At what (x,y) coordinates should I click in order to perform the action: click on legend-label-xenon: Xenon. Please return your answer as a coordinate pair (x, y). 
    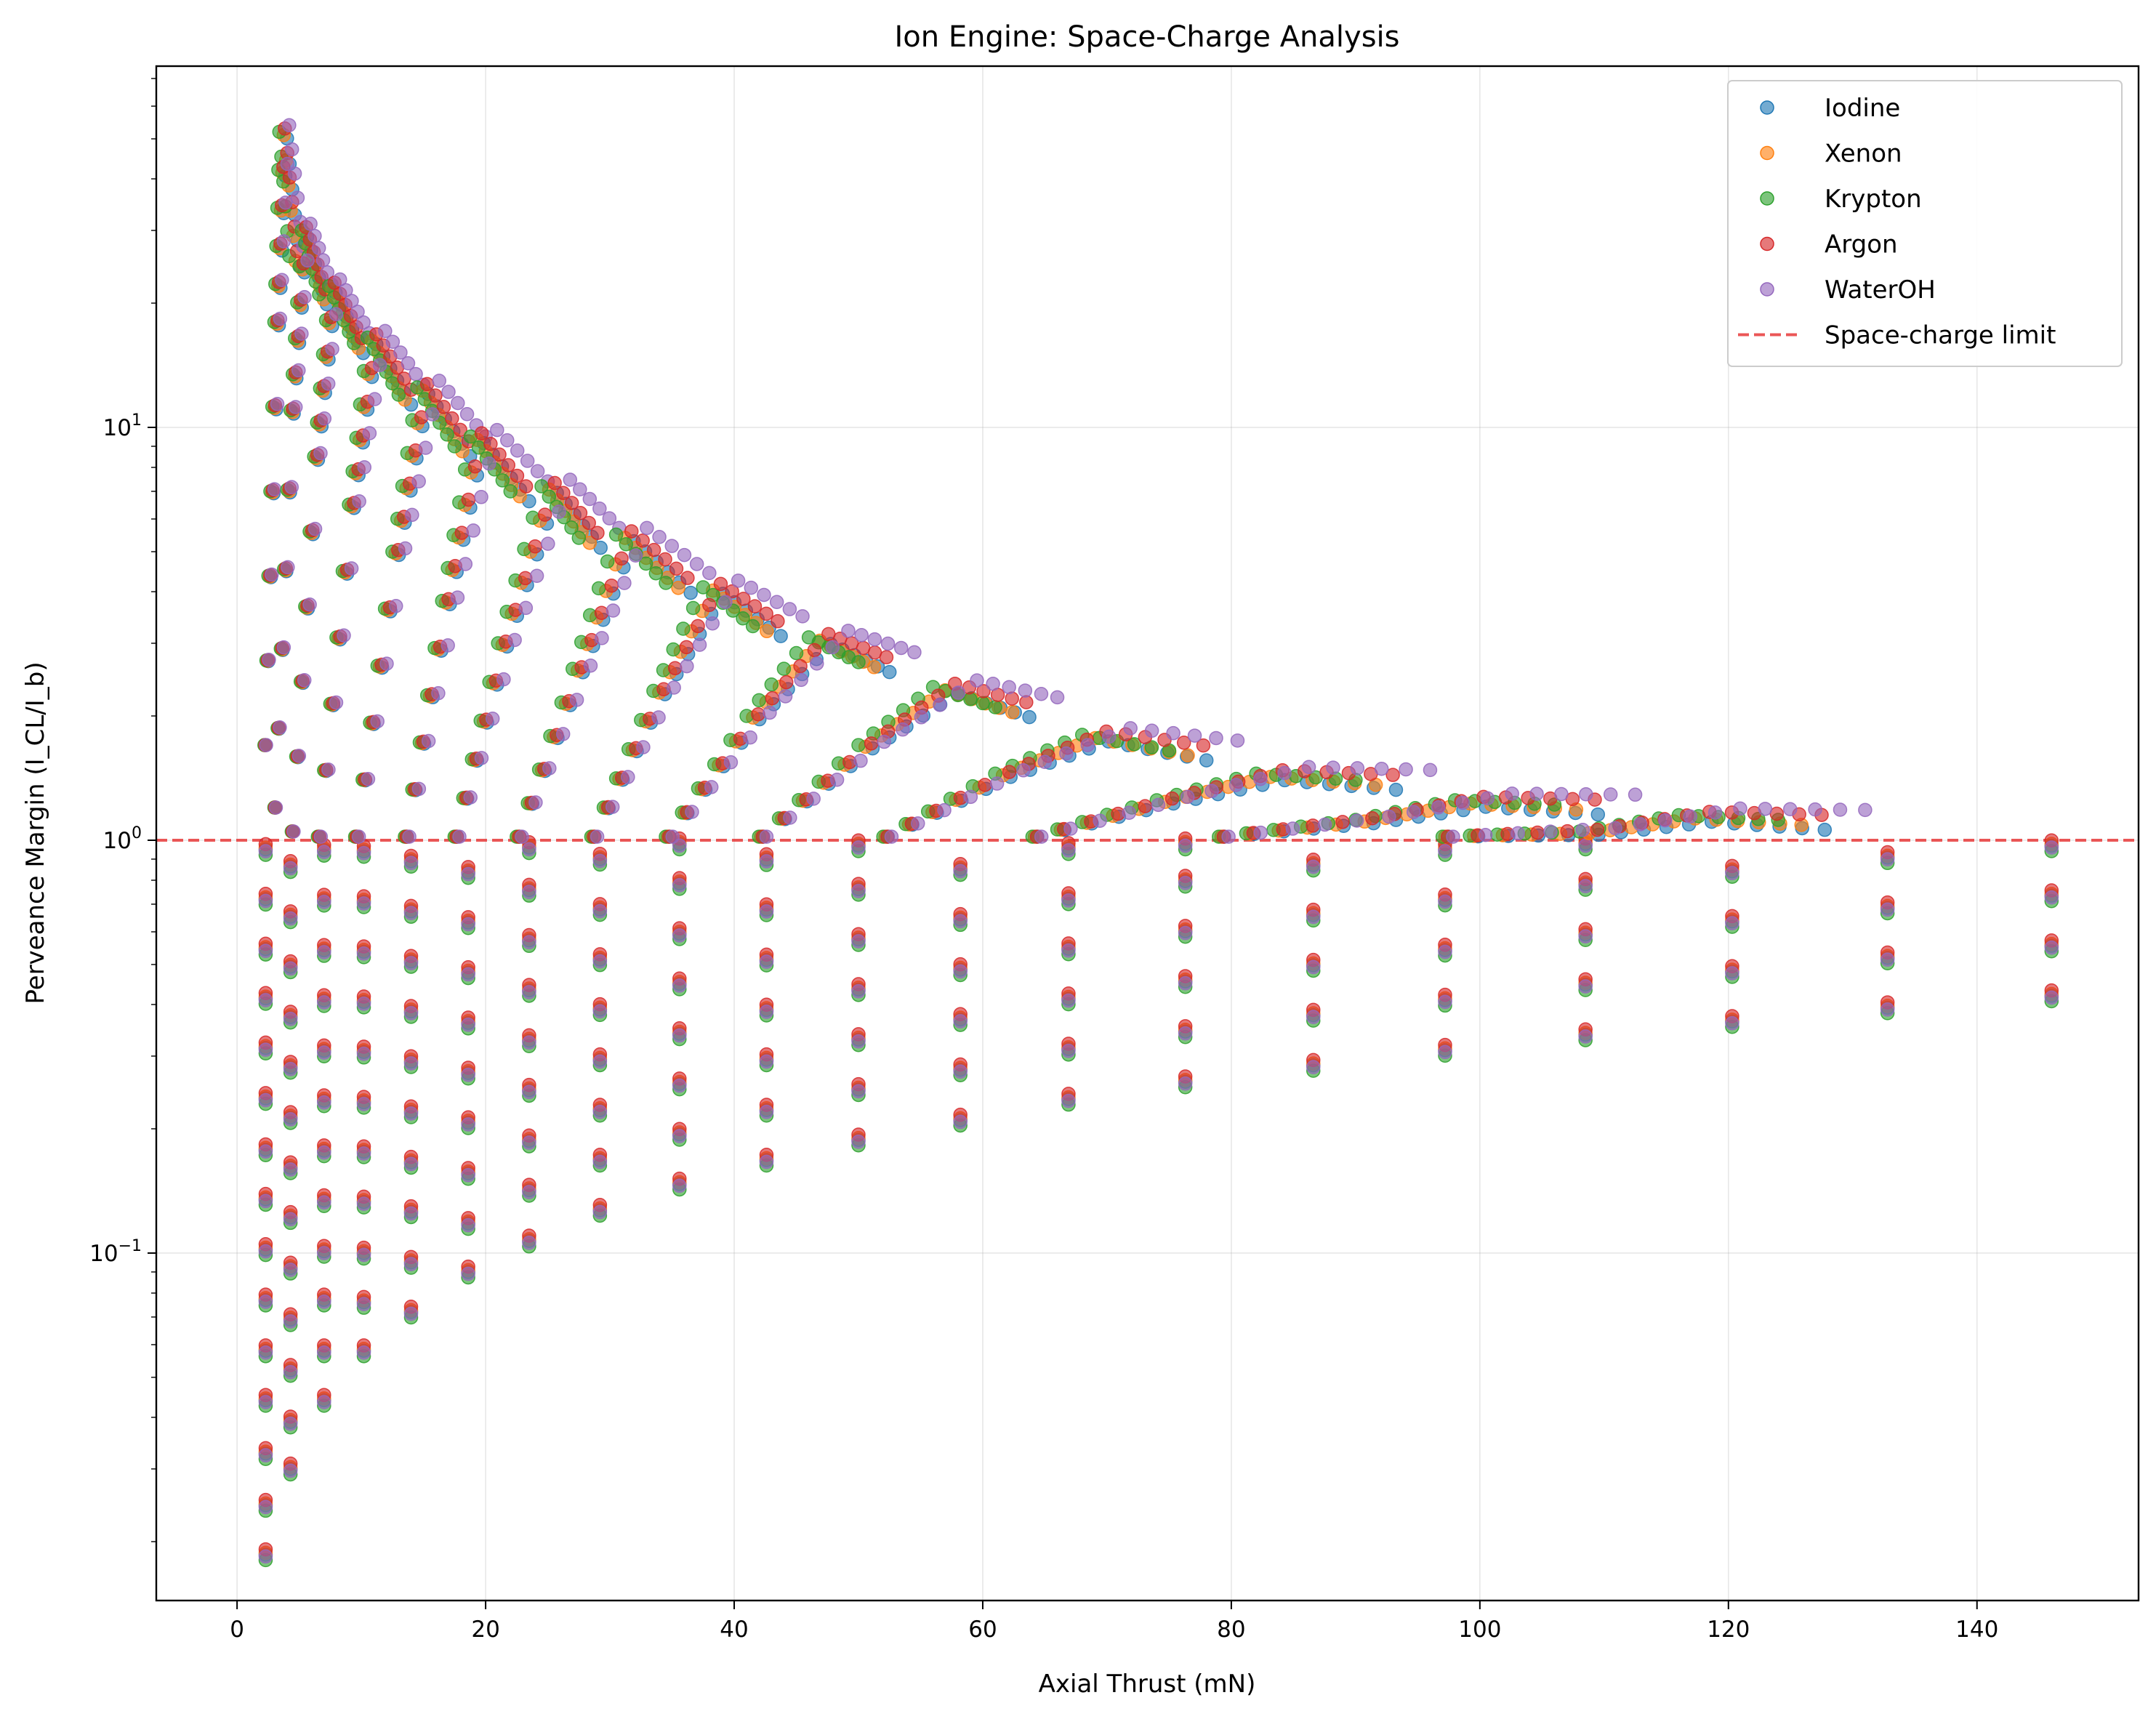
    Looking at the image, I should click on (1863, 154).